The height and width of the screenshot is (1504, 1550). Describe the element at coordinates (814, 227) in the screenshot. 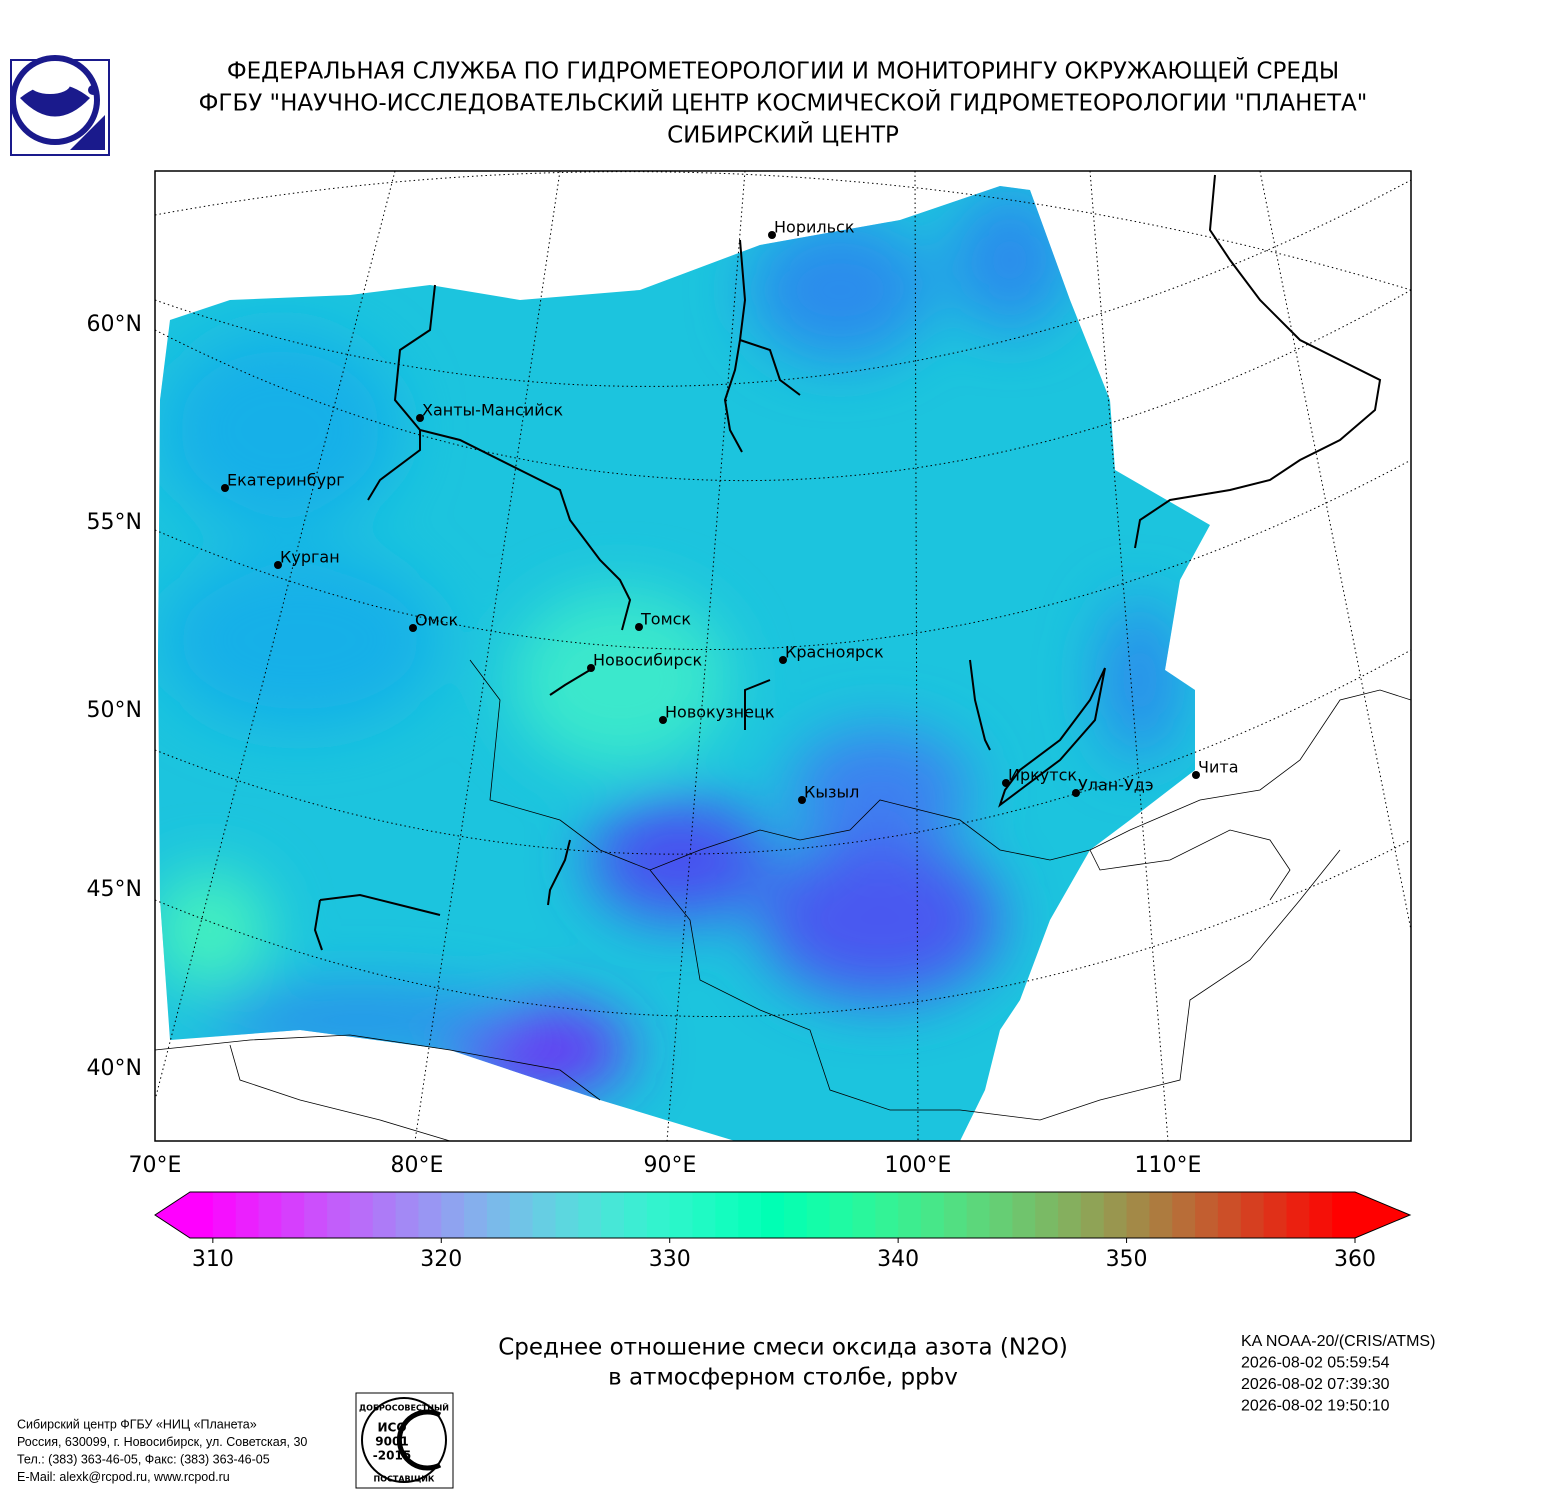

I see `city-label: Норильск` at that location.